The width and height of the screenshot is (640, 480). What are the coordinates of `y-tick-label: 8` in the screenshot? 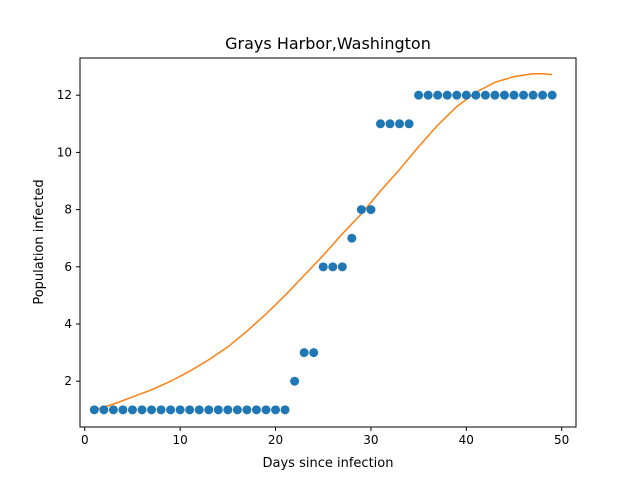 It's located at (68, 210).